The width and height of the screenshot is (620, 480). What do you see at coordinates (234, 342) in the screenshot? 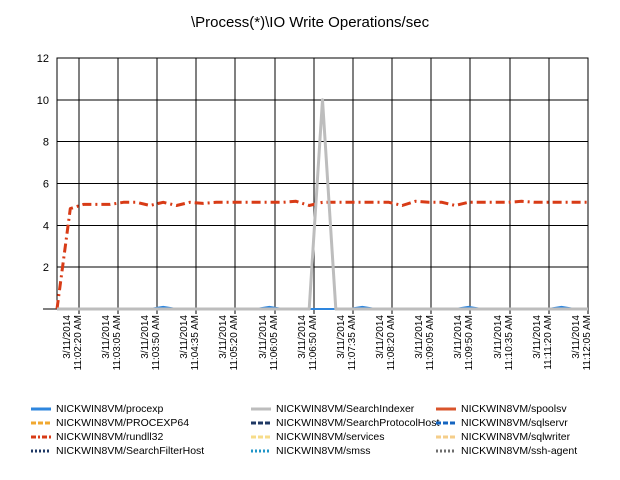
I see `x-tick-label-time: 11:05:20 AM` at bounding box center [234, 342].